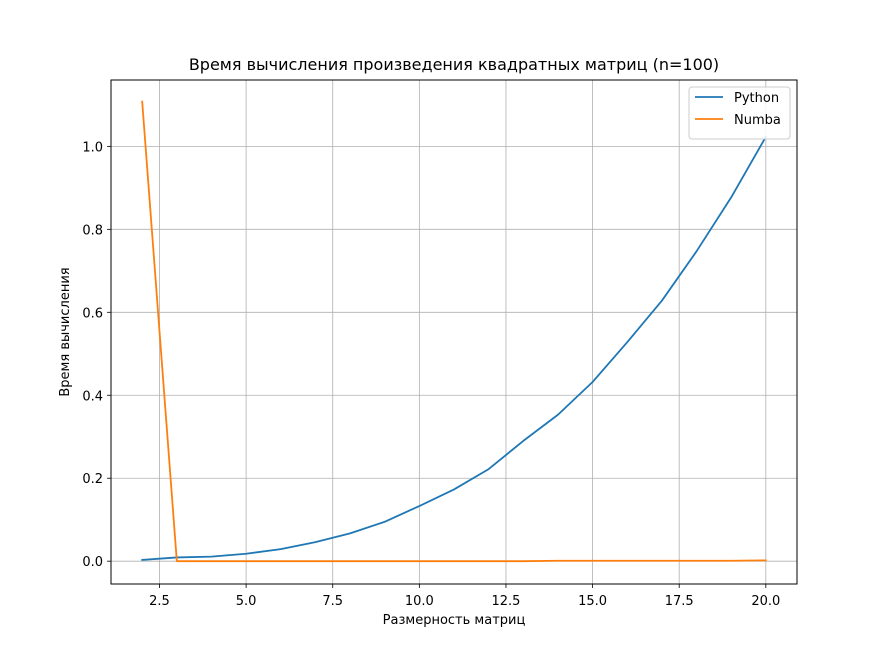  Describe the element at coordinates (419, 601) in the screenshot. I see `x-tick-label: 10.0` at that location.